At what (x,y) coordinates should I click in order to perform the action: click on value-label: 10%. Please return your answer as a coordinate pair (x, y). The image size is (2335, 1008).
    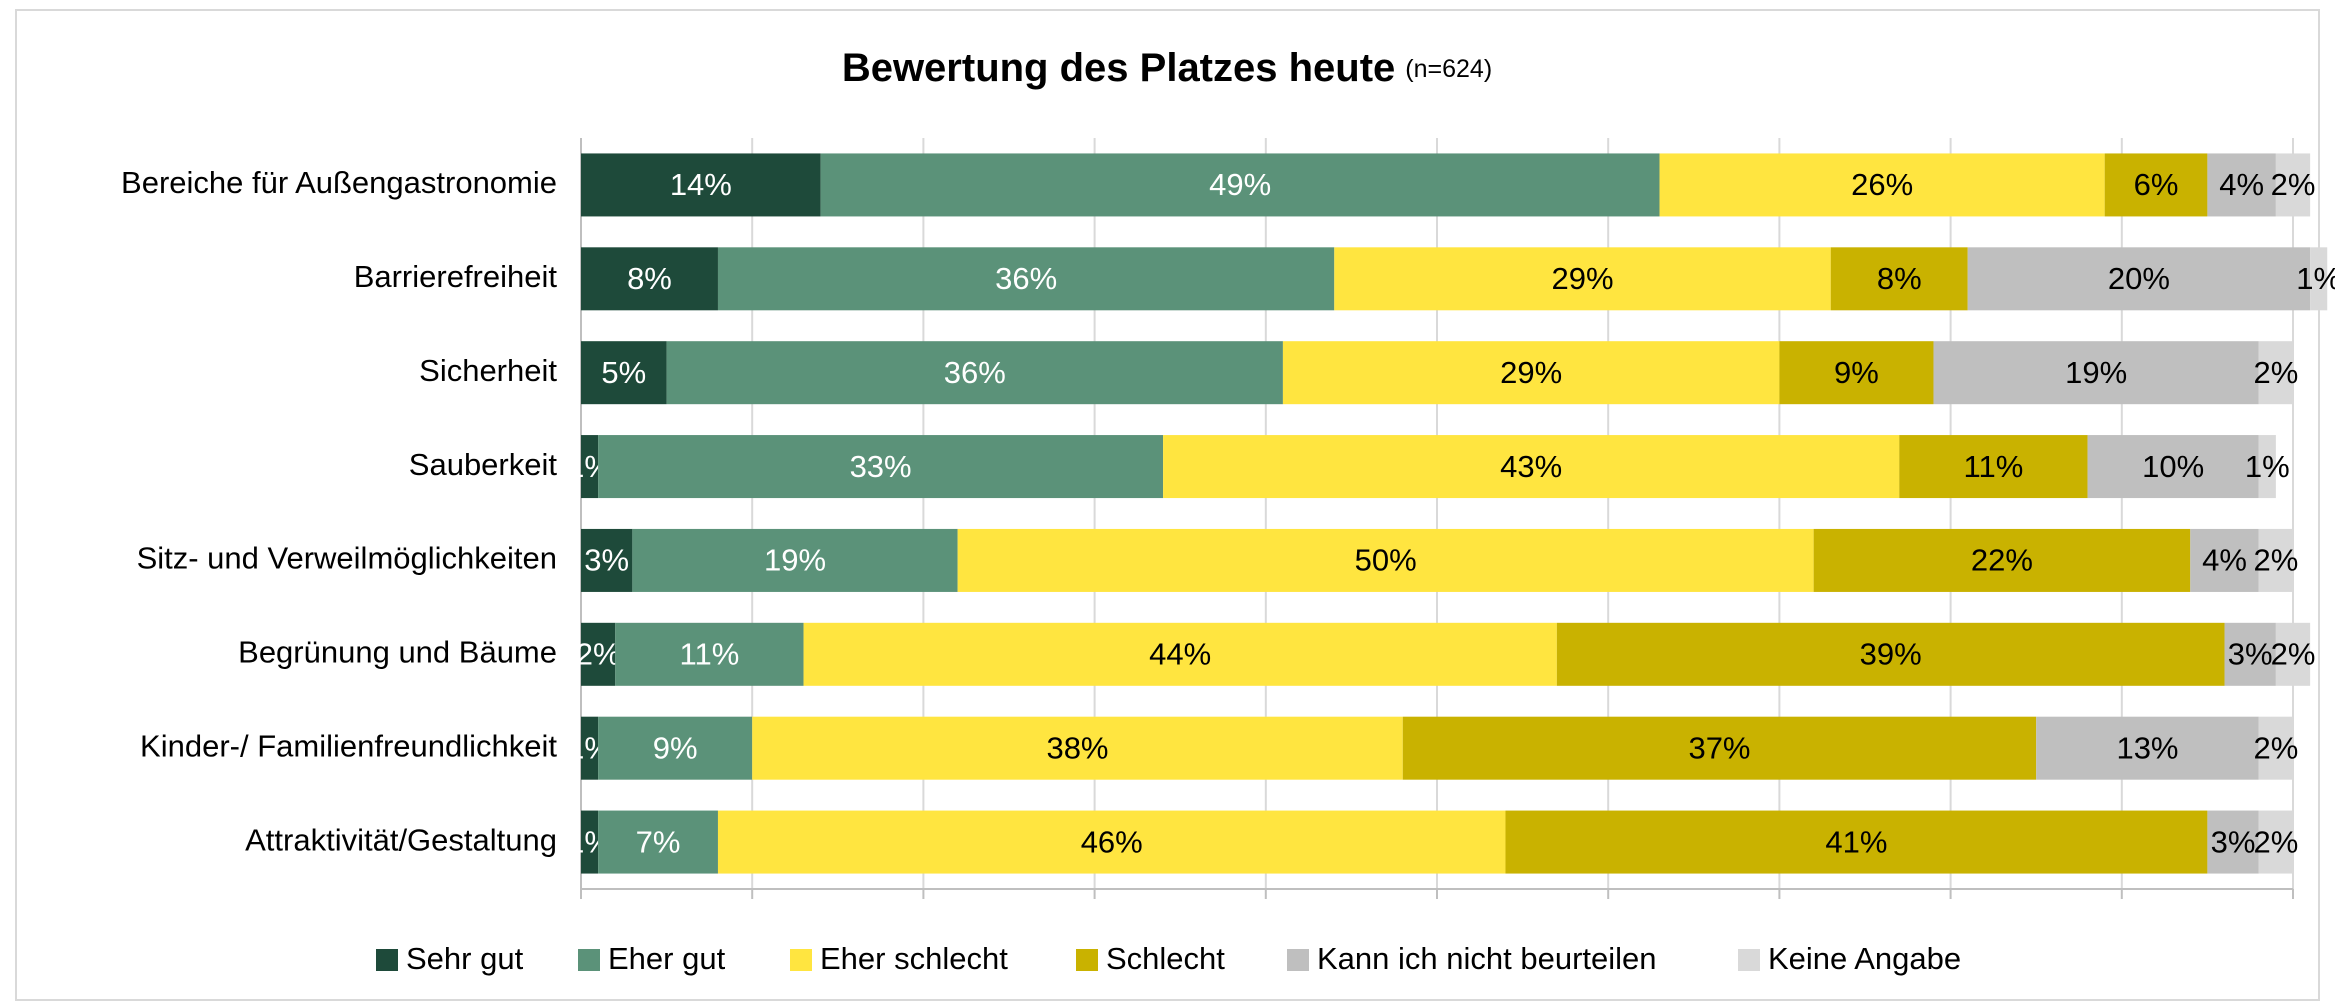
    Looking at the image, I should click on (2173, 466).